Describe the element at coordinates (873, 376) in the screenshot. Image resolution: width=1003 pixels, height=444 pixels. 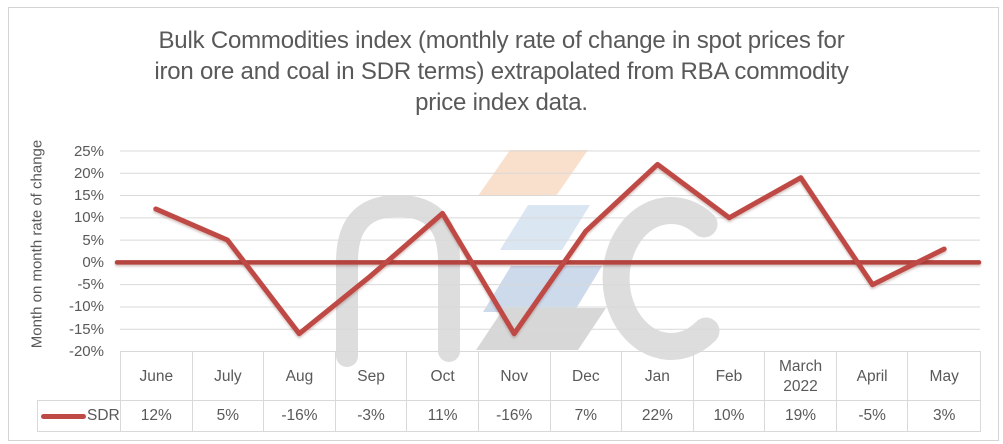
I see `month-header-cell: April` at that location.